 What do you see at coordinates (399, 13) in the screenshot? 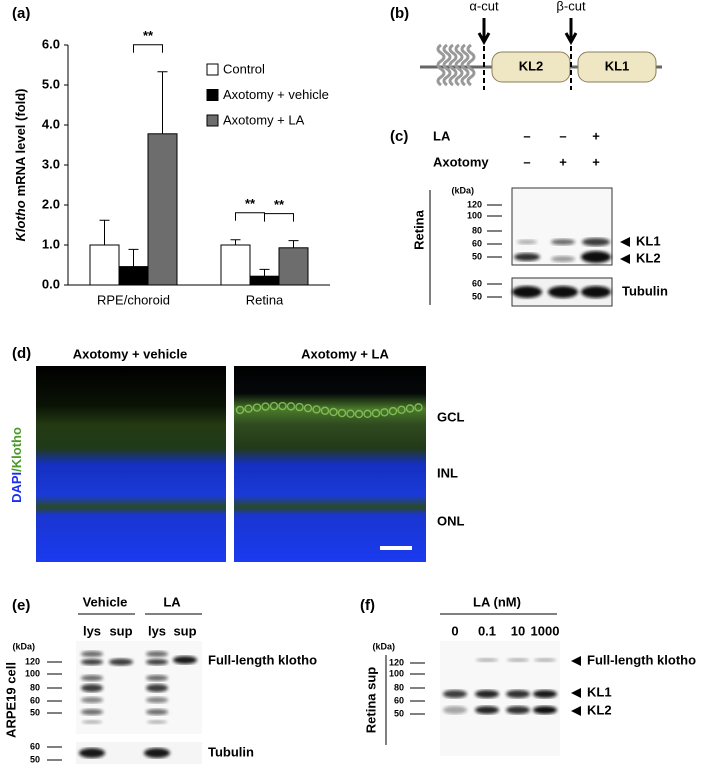
I see `panel-label: (b)` at bounding box center [399, 13].